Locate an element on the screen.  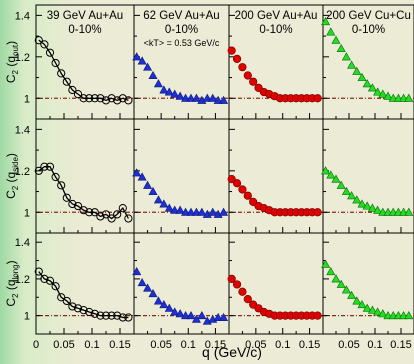
x-tick-label: 0.05 is located at coordinates (348, 345).